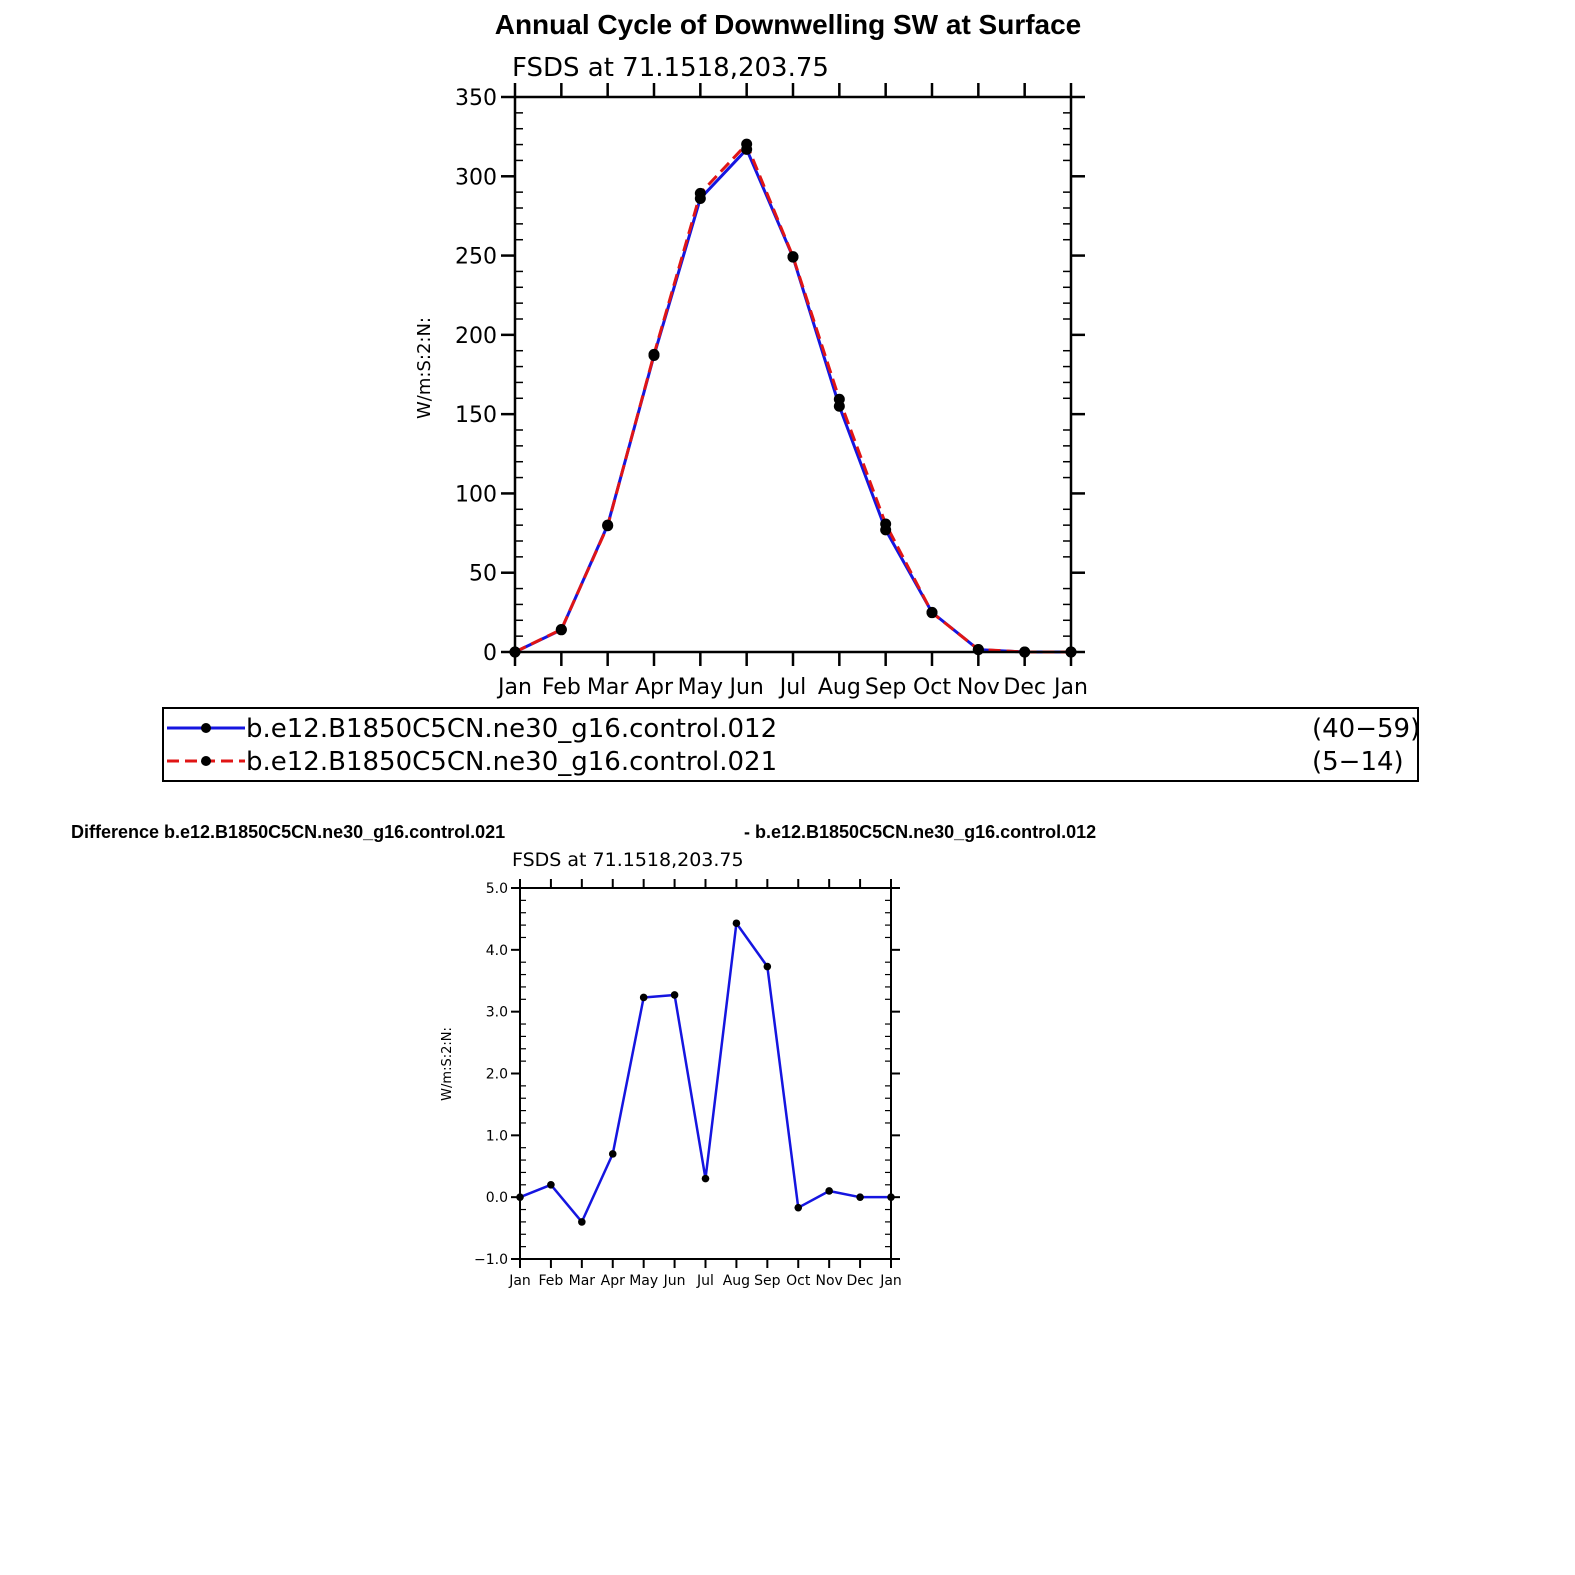 Image resolution: width=1575 pixels, height=1575 pixels. What do you see at coordinates (491, 1260) in the screenshot?
I see `y-tick-label: −1.0` at bounding box center [491, 1260].